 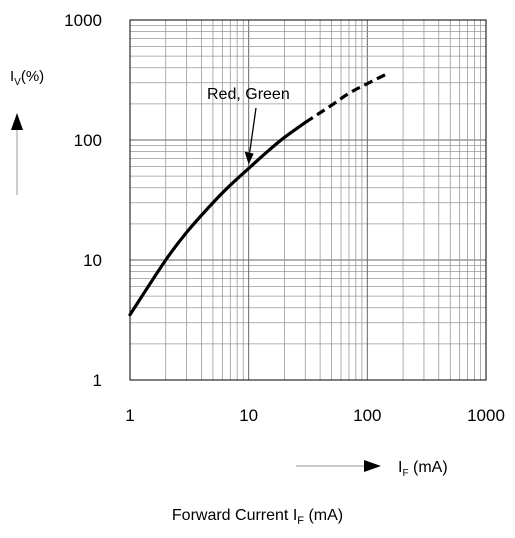 I want to click on y-tick-label: 1, so click(x=97, y=380).